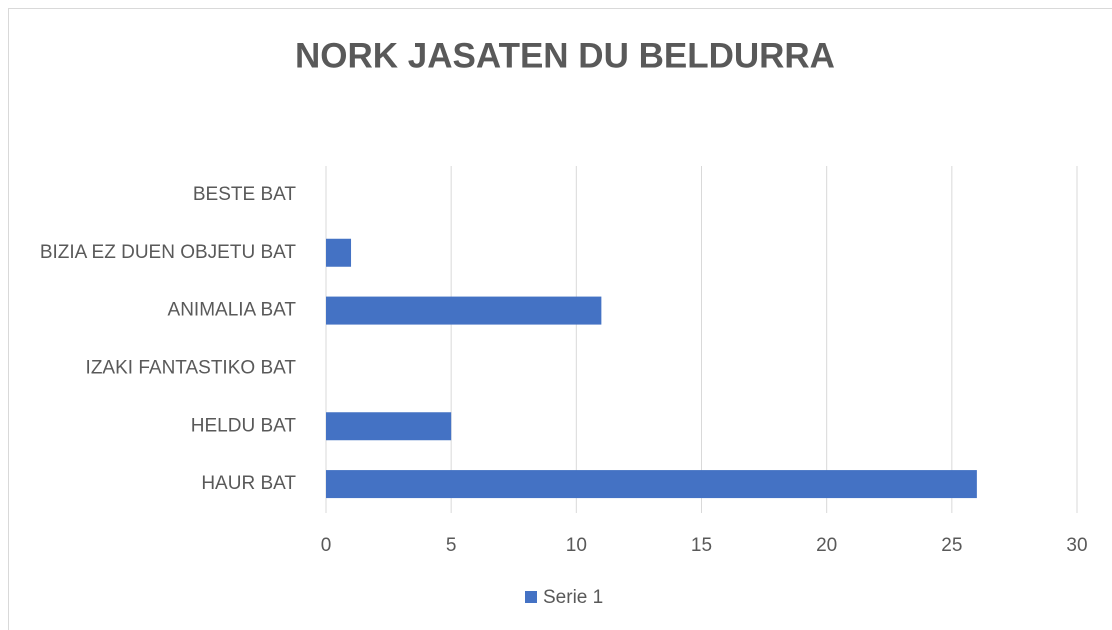  Describe the element at coordinates (573, 597) in the screenshot. I see `legend-label: Serie 1` at that location.